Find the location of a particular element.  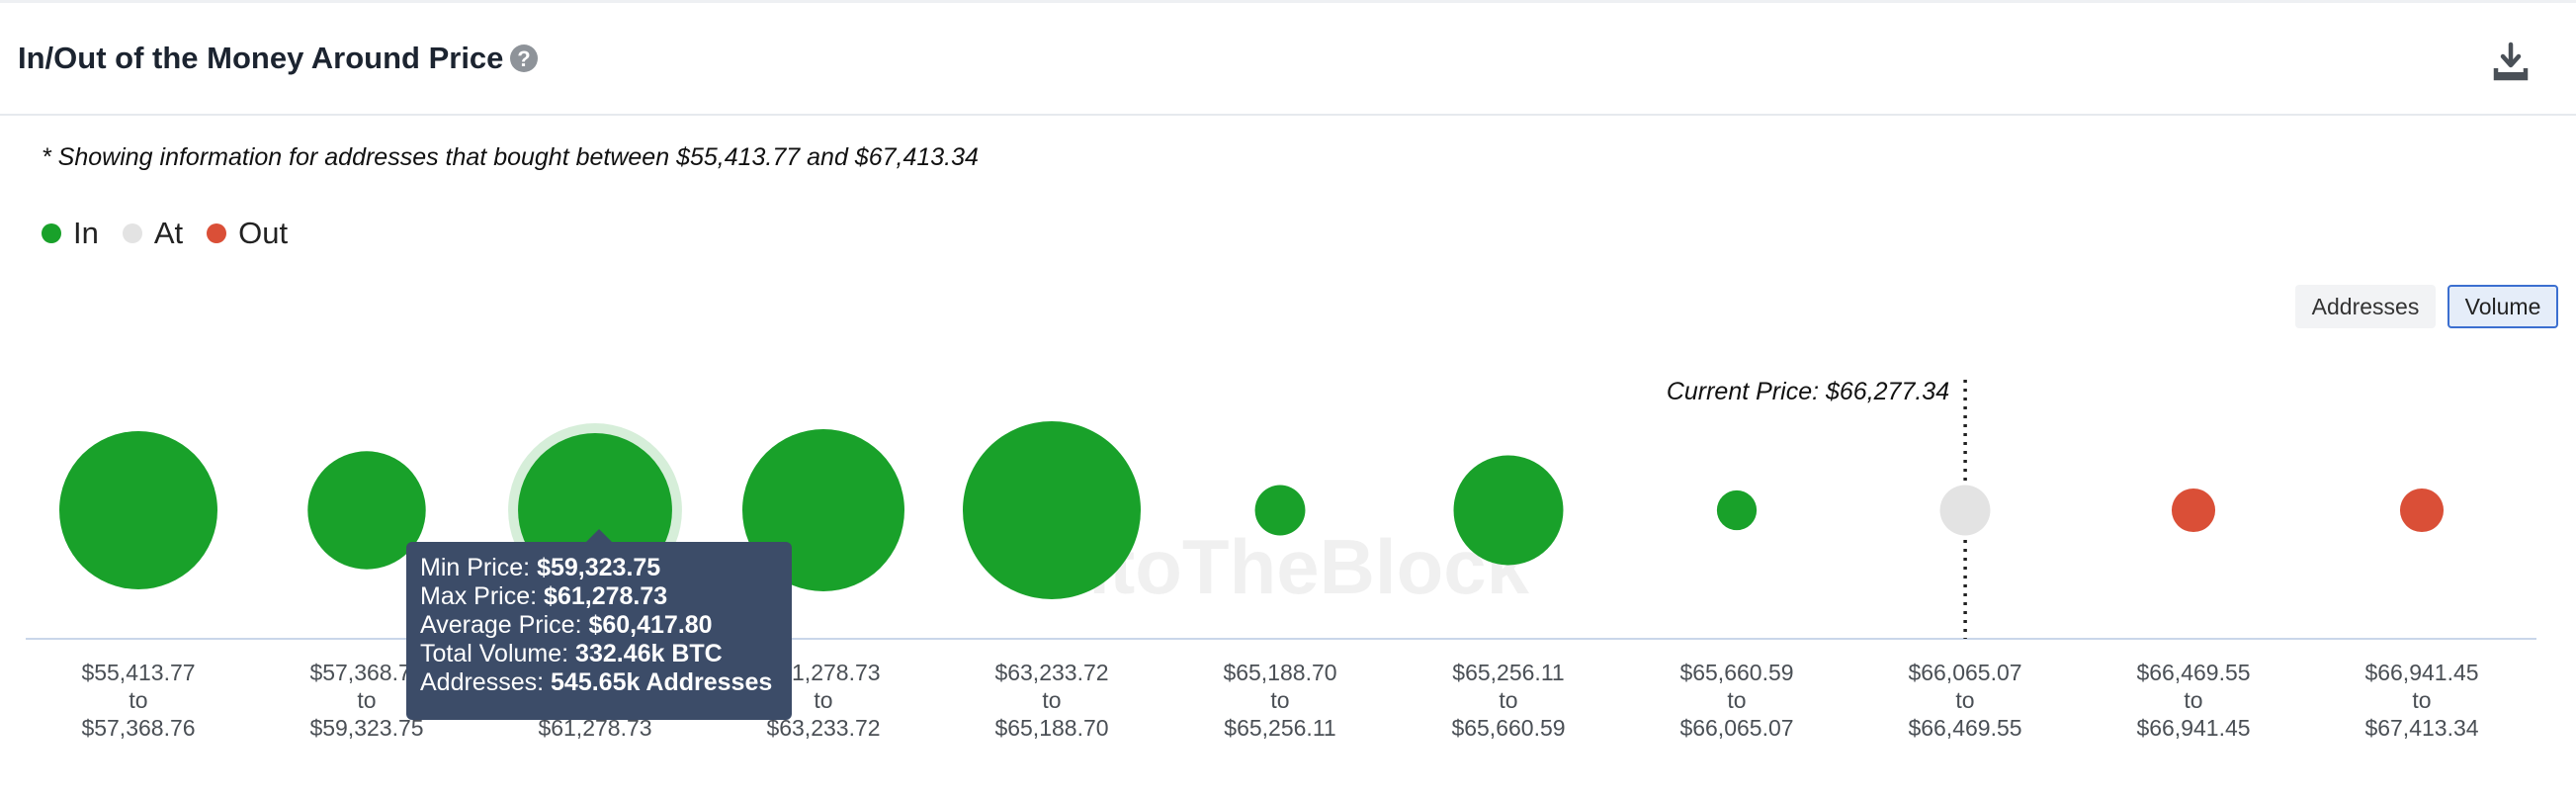

tooltip-addr-label: Addresses: is located at coordinates (482, 682).